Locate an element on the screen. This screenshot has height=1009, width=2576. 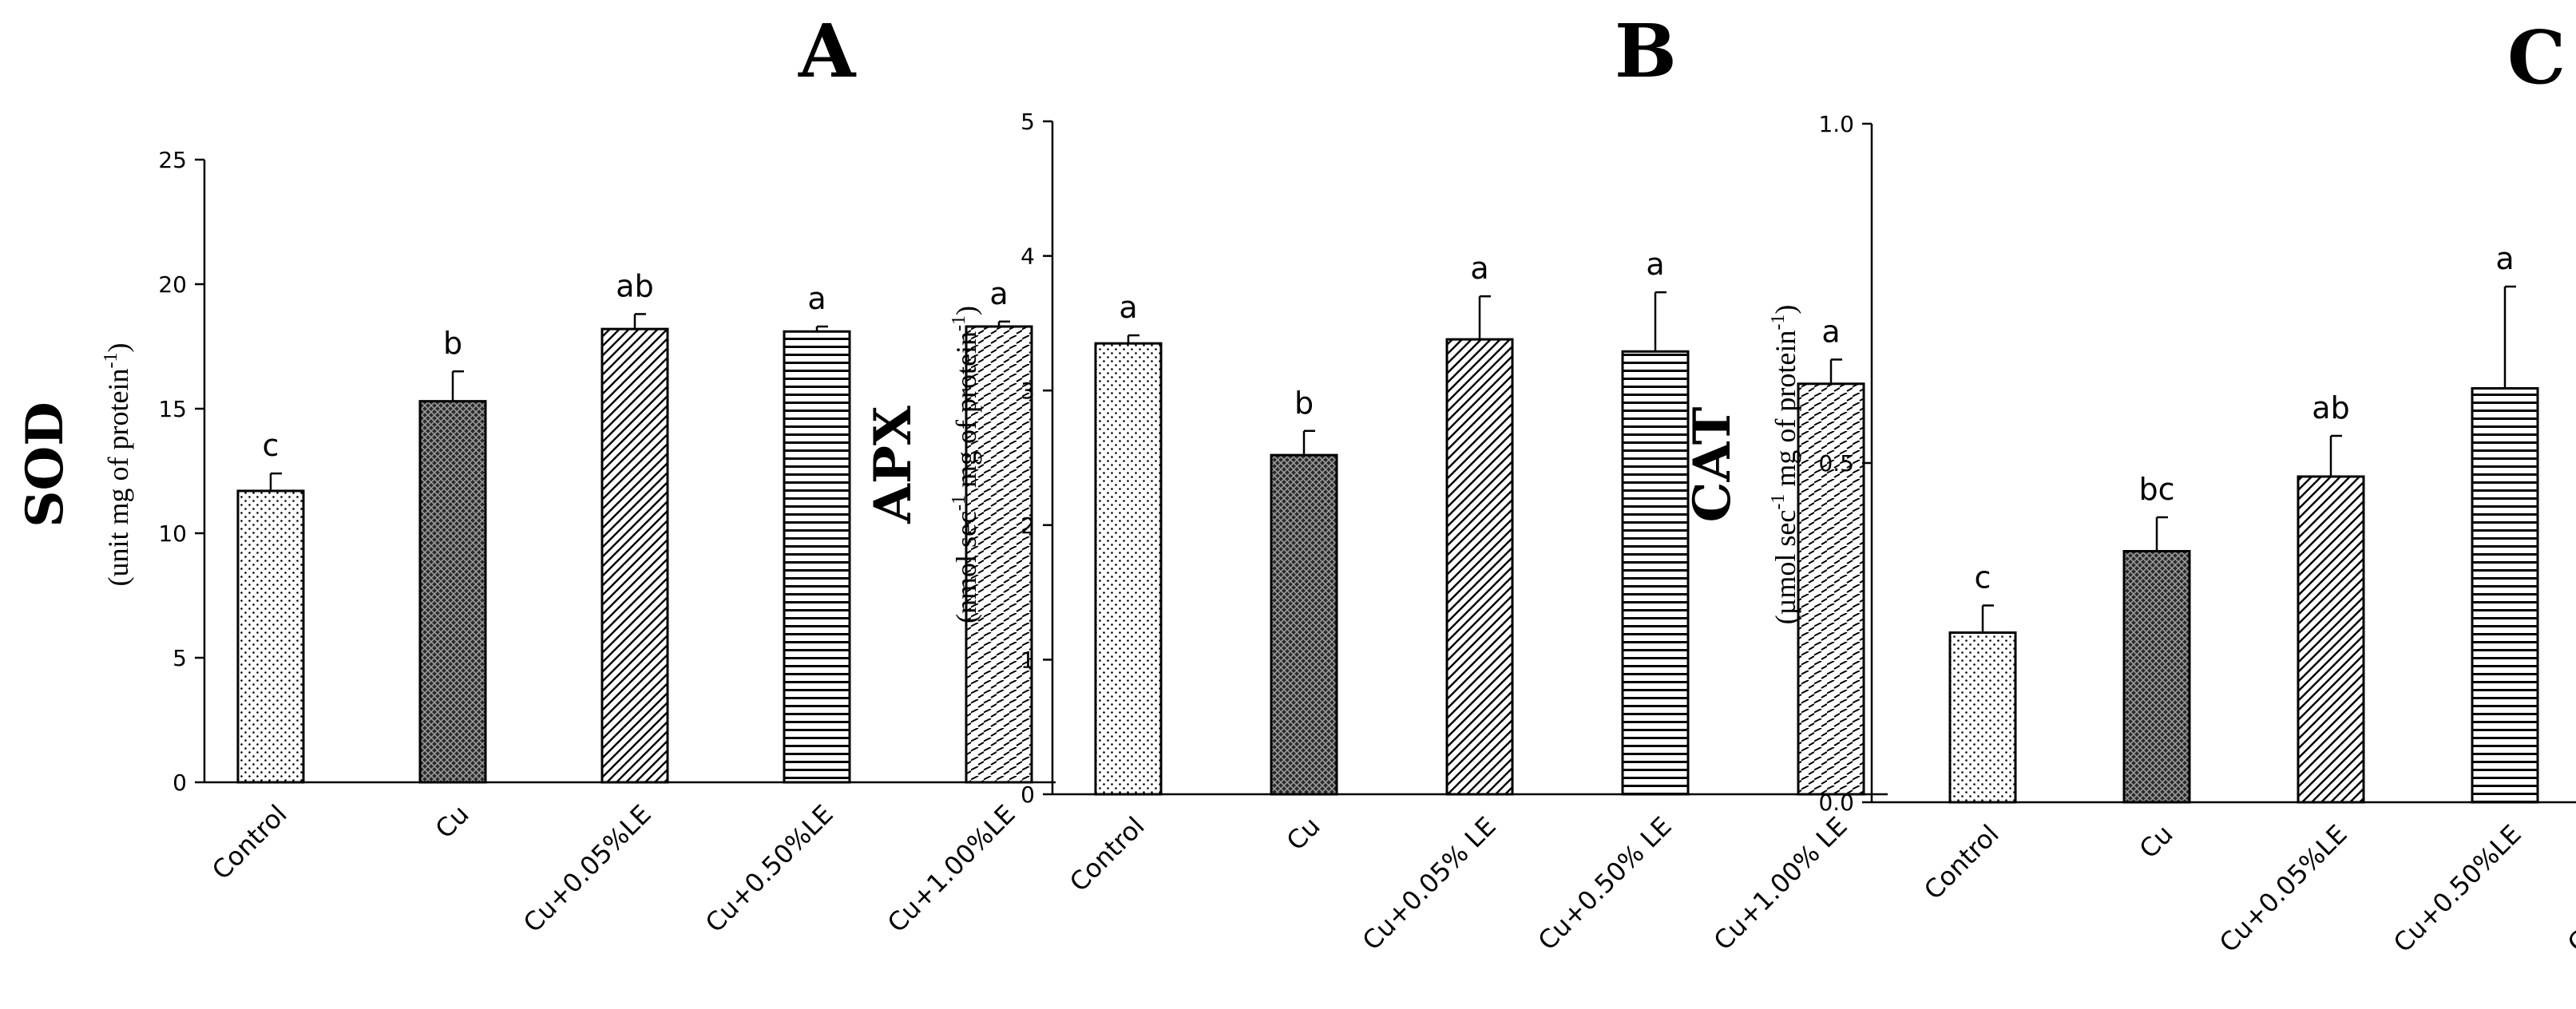
y-tick-label-b: 2 is located at coordinates (1027, 526).